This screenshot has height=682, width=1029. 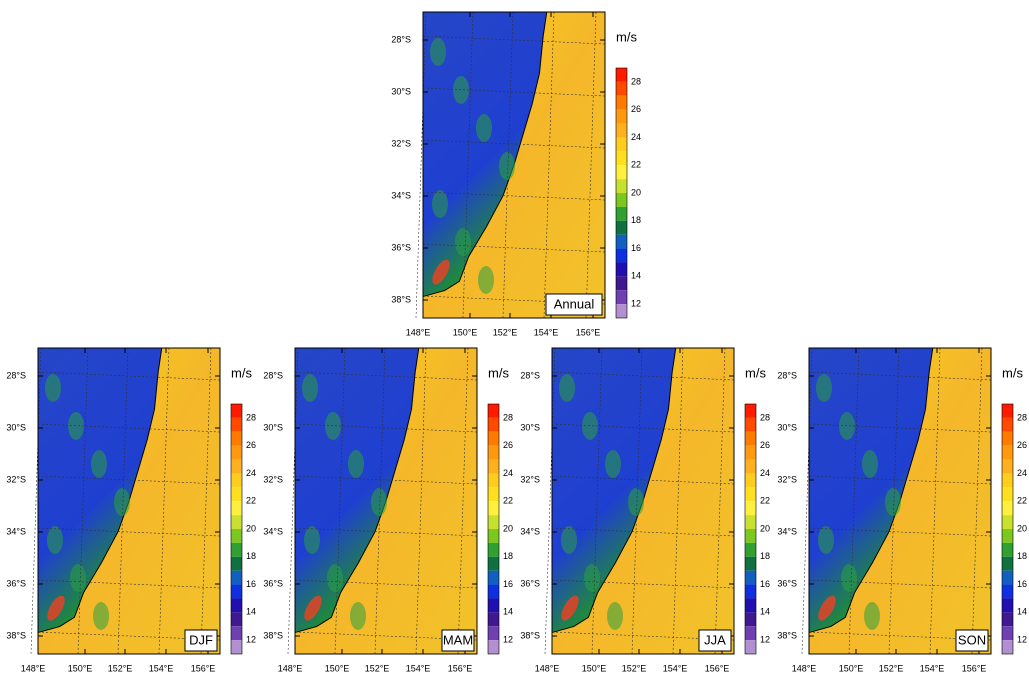 I want to click on panel-label: JJA, so click(x=715, y=639).